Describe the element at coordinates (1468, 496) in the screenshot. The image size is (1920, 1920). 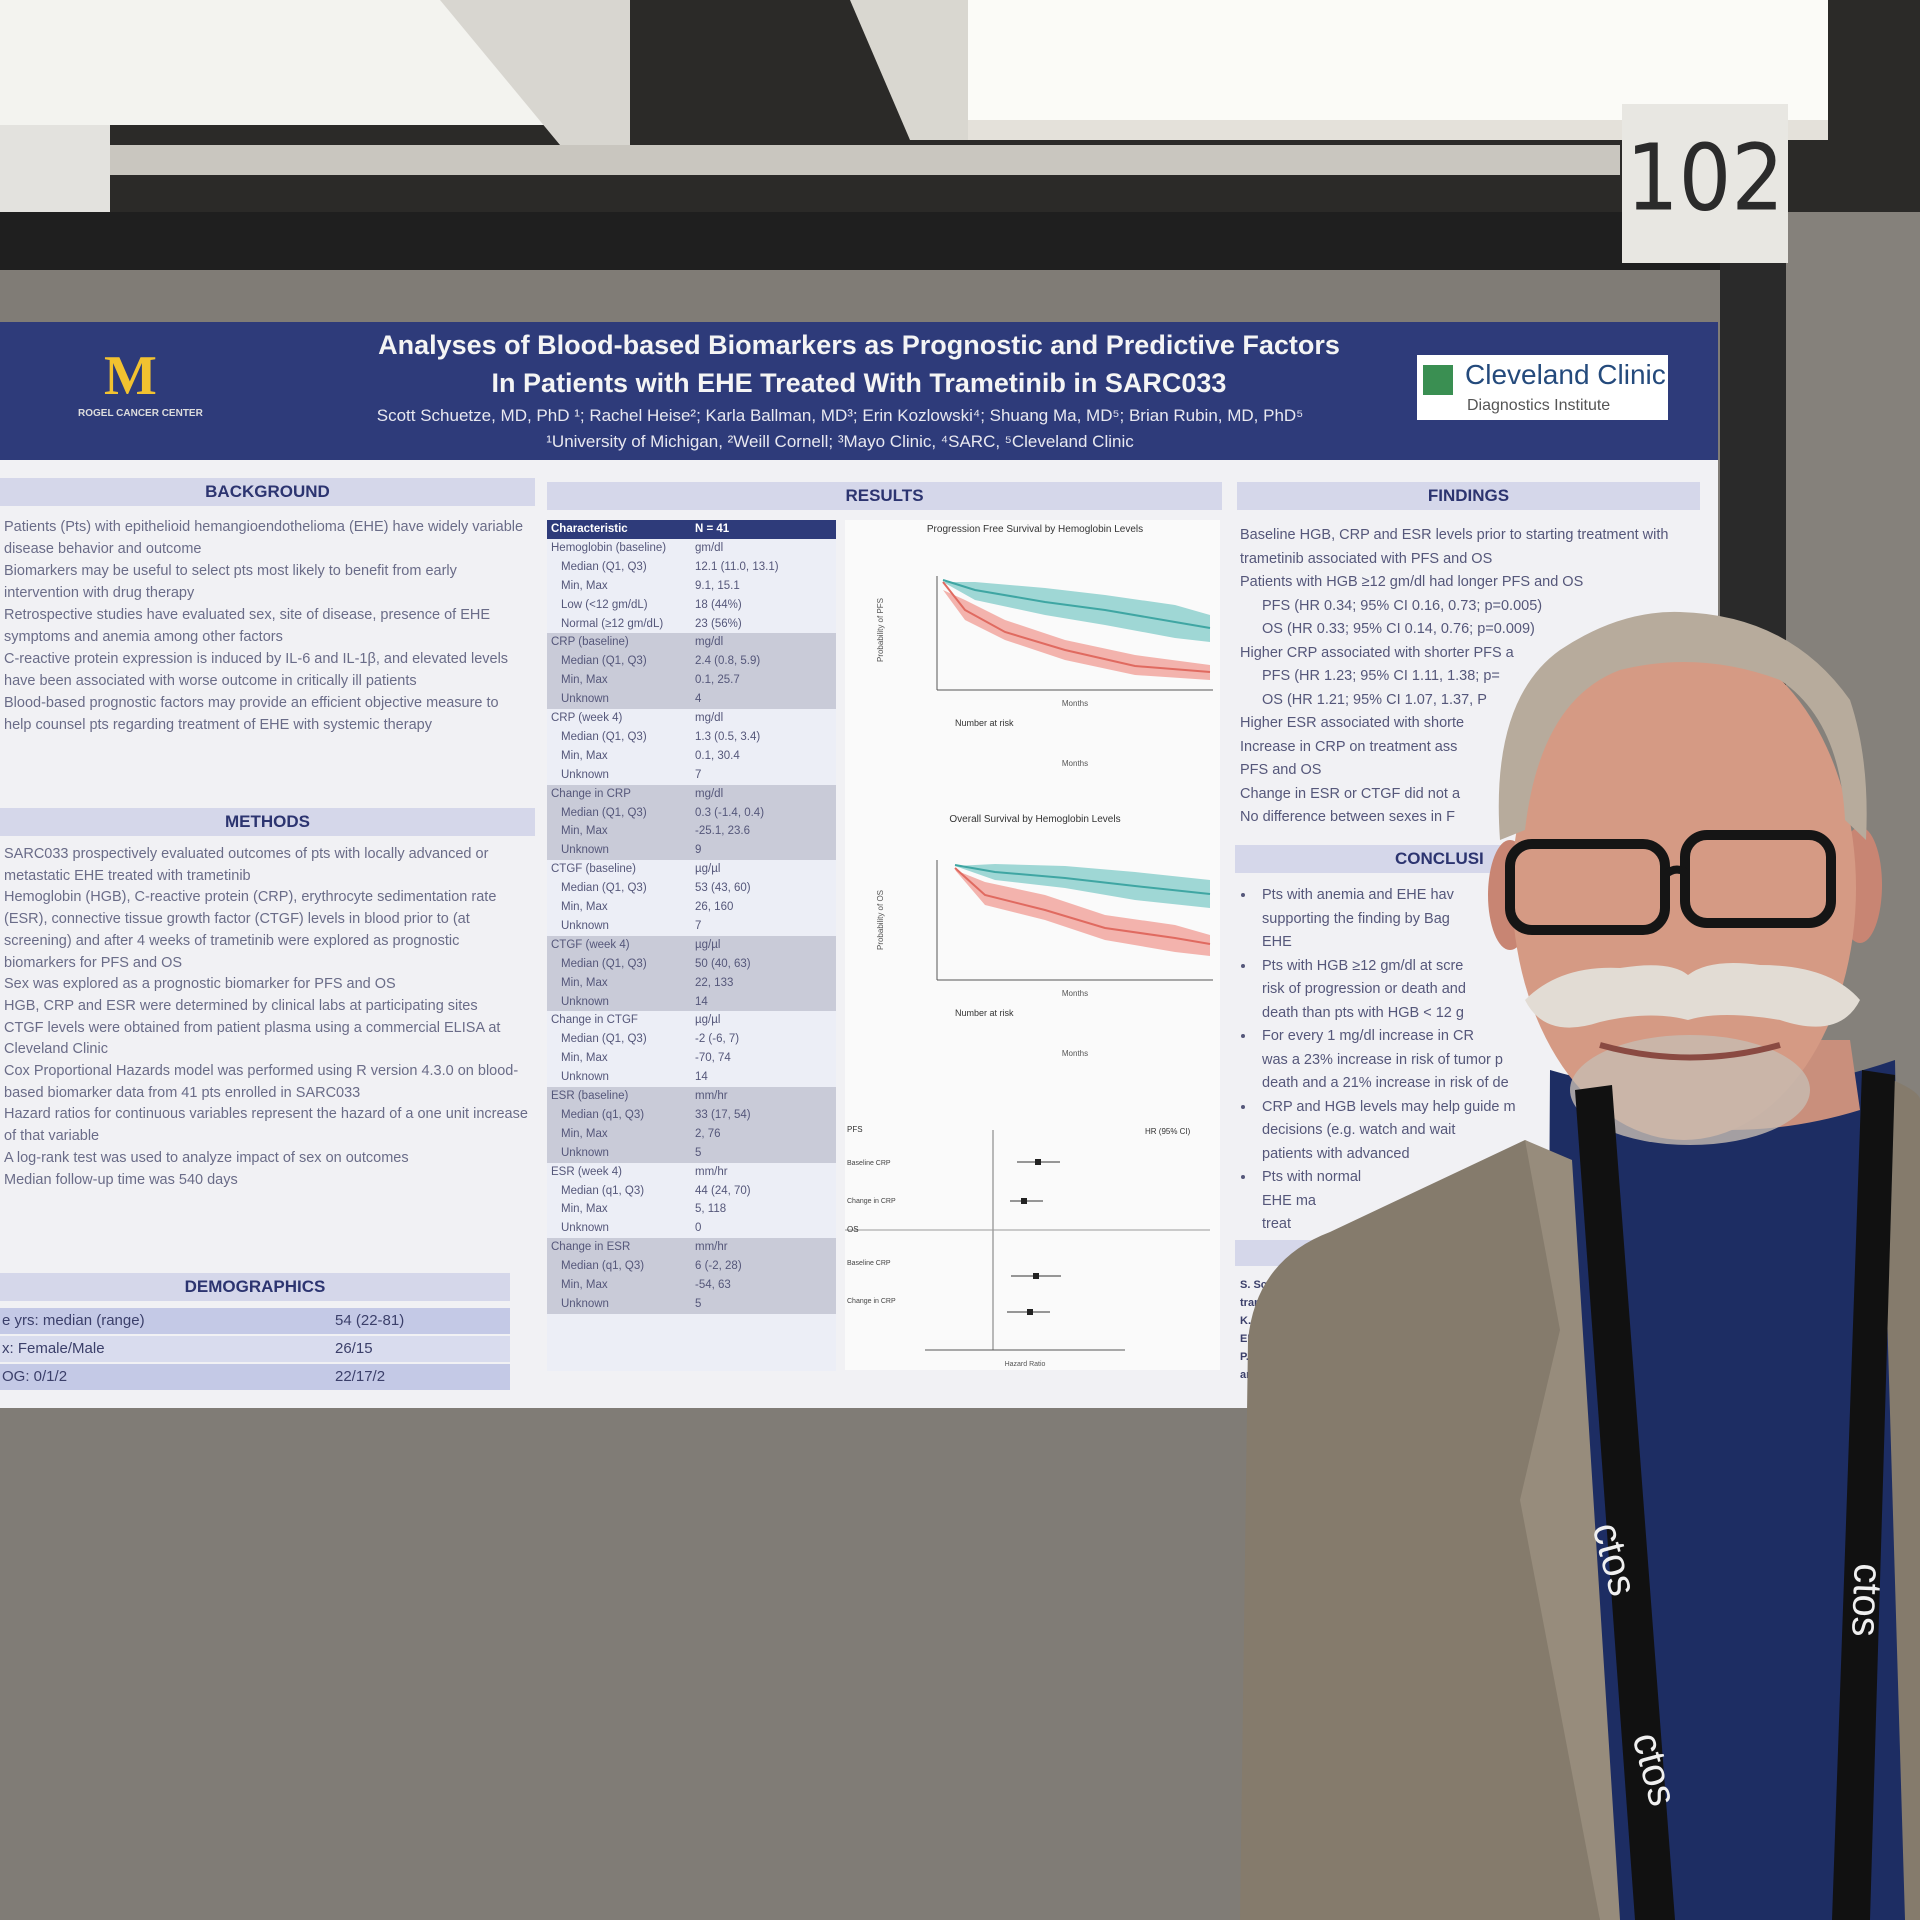
I see `section-heading: FINDINGS` at that location.